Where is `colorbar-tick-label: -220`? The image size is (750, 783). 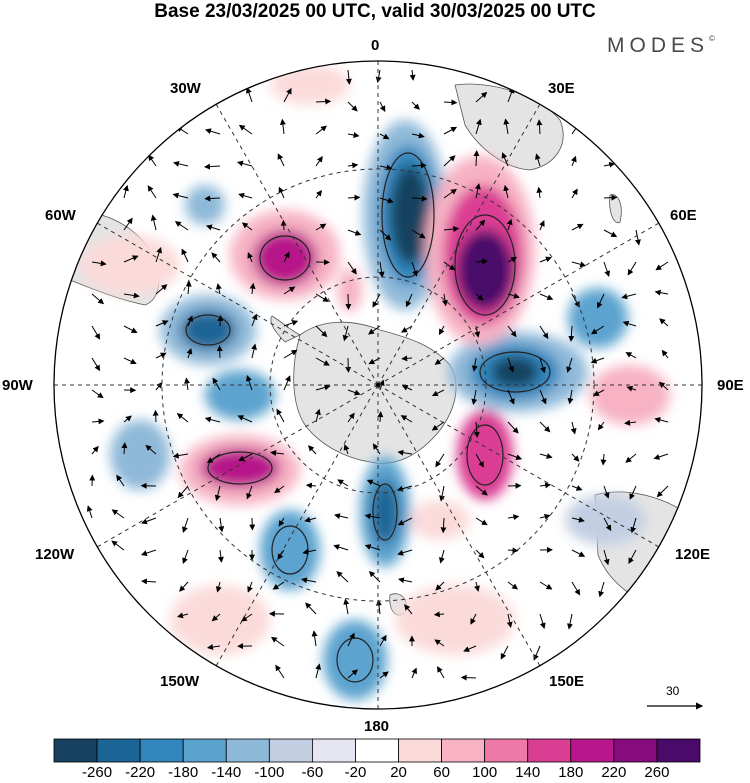 colorbar-tick-label: -220 is located at coordinates (140, 772).